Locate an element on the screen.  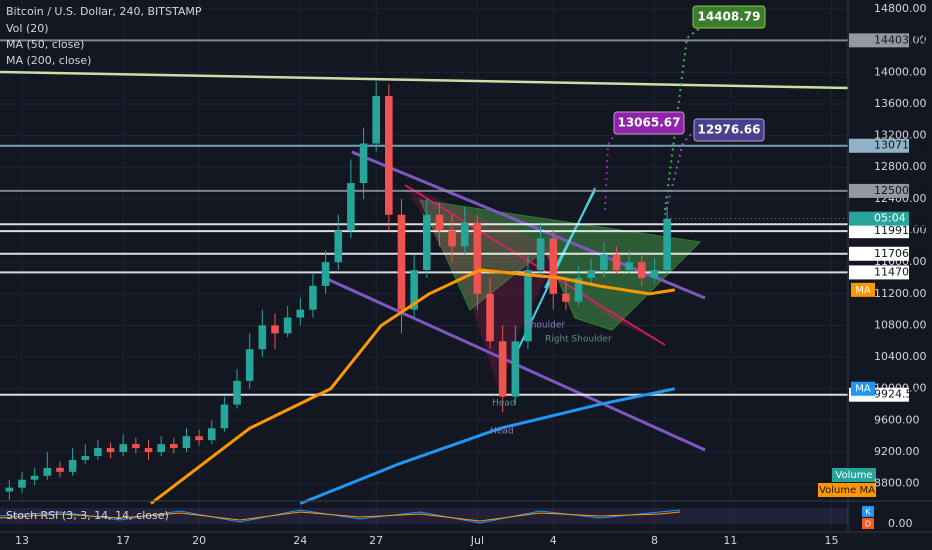
x-tick-label: 20 is located at coordinates (199, 540).